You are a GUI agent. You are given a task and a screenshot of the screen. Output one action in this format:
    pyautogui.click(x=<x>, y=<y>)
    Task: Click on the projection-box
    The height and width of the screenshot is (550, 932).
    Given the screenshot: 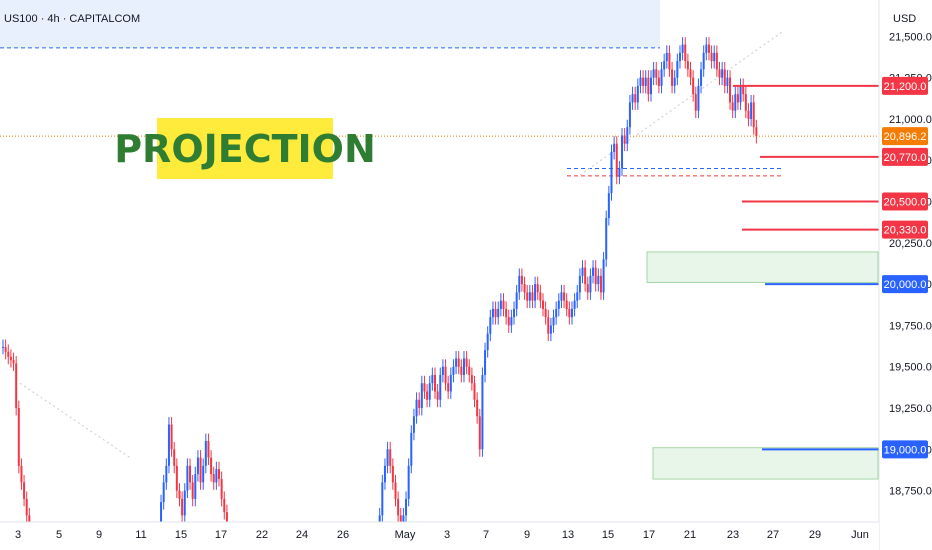 What is the action you would take?
    pyautogui.click(x=245, y=148)
    